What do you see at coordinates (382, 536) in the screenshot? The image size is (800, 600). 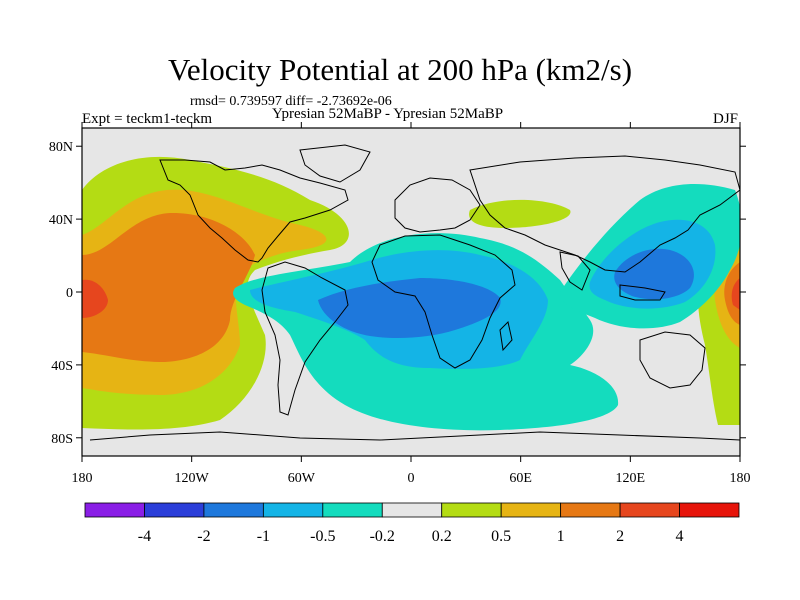 I see `colorbar-label: -0.2` at bounding box center [382, 536].